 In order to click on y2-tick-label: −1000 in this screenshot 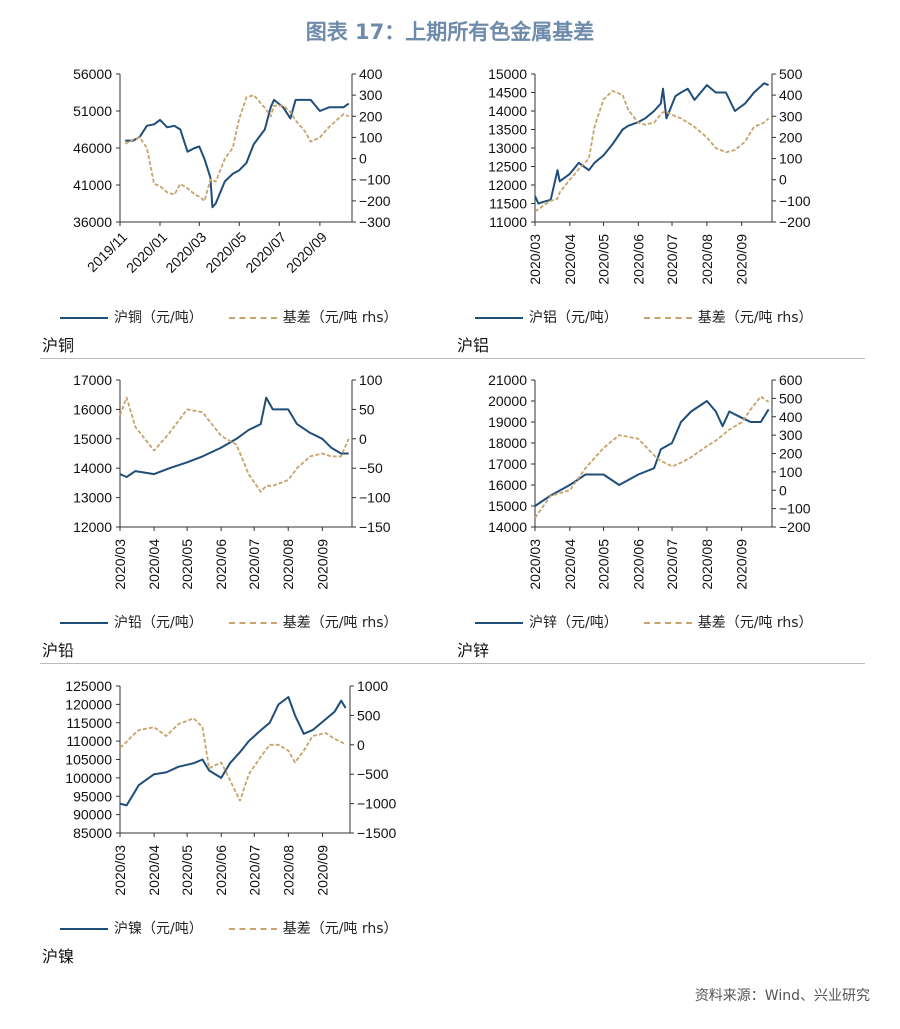, I will do `click(377, 804)`.